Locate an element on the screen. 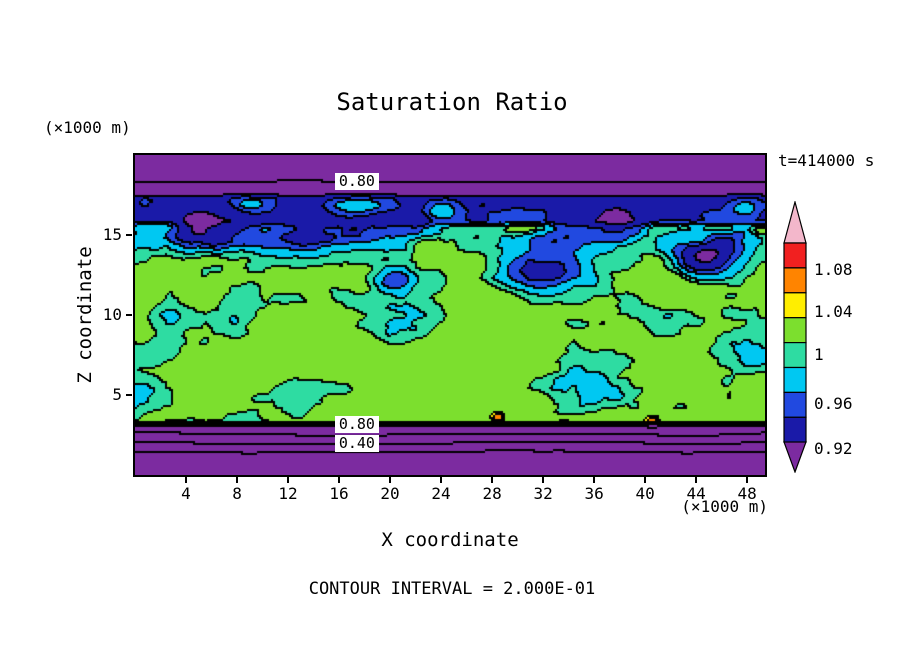 The height and width of the screenshot is (654, 904). x-tick-label: 8 is located at coordinates (237, 493).